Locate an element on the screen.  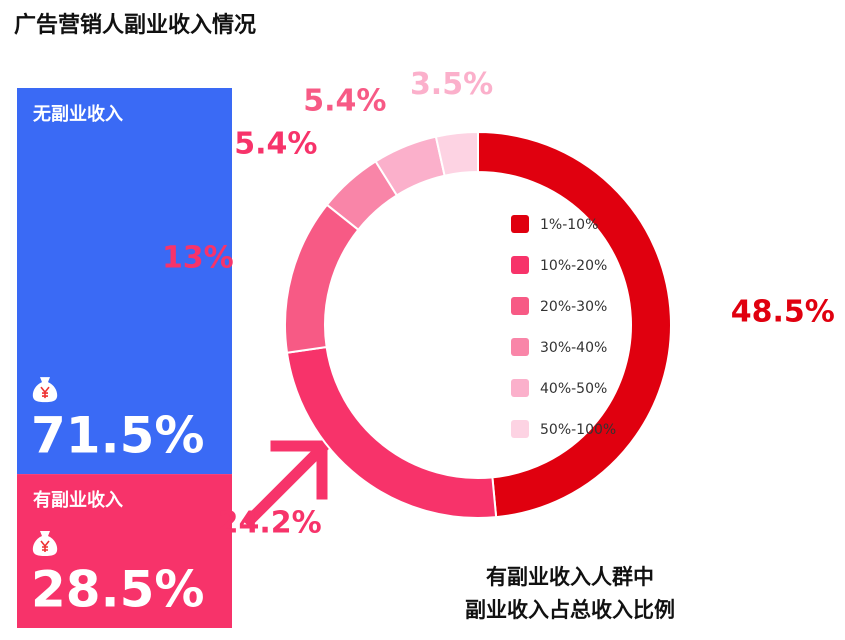
page-title: 广告营销人副业收入情况 is located at coordinates (135, 25).